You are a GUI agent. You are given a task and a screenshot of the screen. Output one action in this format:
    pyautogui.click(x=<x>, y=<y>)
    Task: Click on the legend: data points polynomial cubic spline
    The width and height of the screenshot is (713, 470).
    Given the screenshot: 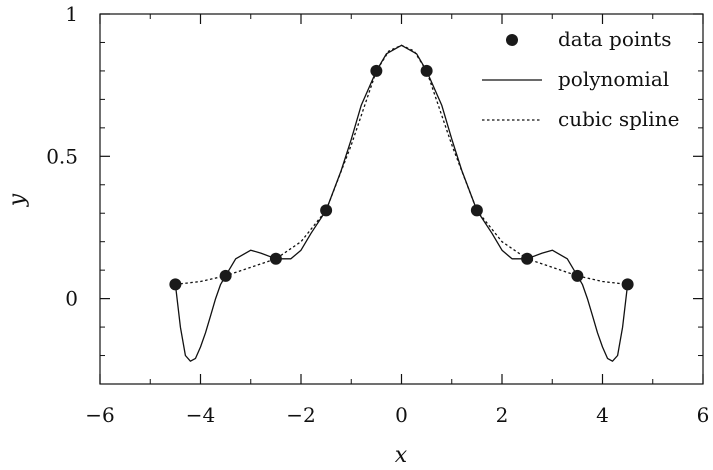 What is the action you would take?
    pyautogui.click(x=580, y=79)
    